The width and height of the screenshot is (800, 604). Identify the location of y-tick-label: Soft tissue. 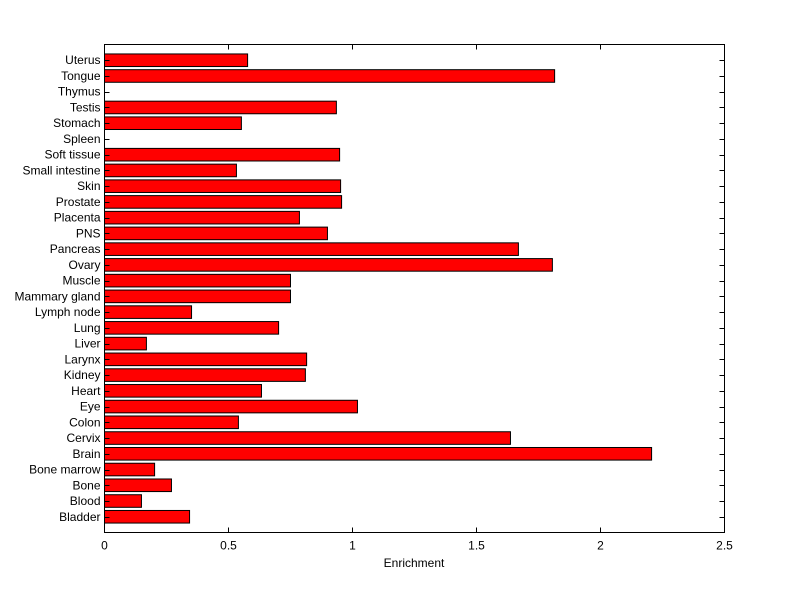
(72, 155).